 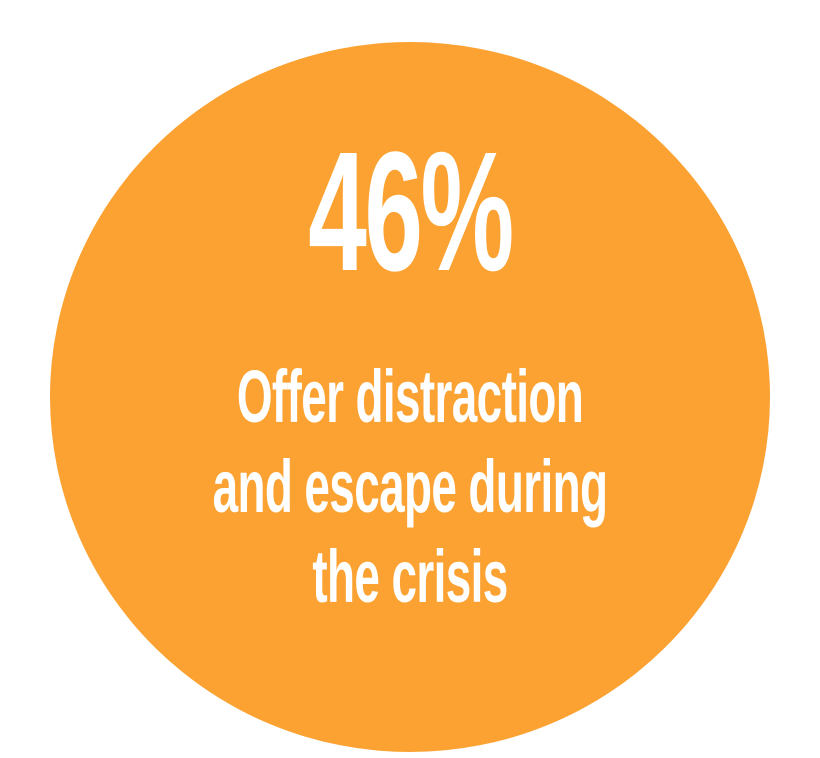 I want to click on caption-line: and escape during, so click(x=410, y=486).